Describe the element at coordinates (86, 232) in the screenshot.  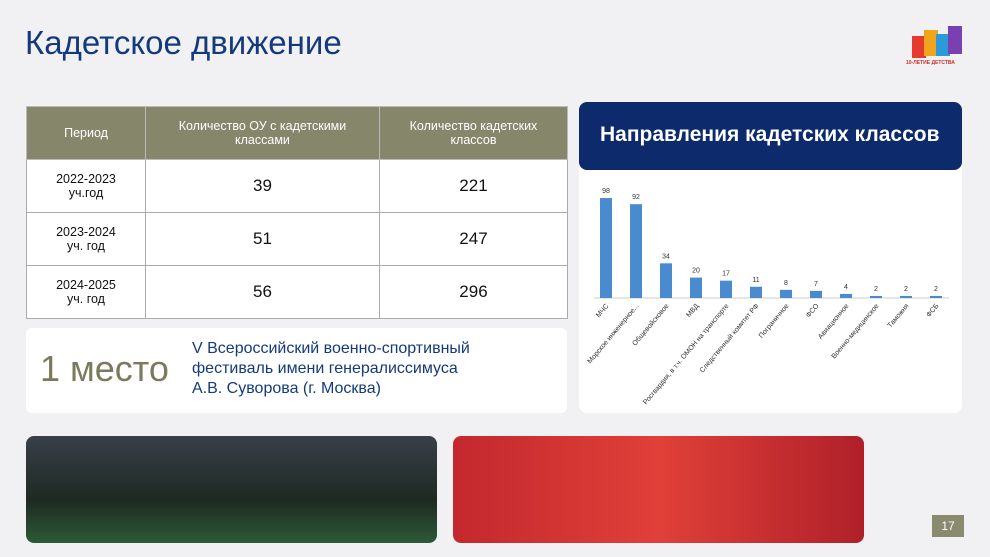
I see `period-text: 2023-2024` at that location.